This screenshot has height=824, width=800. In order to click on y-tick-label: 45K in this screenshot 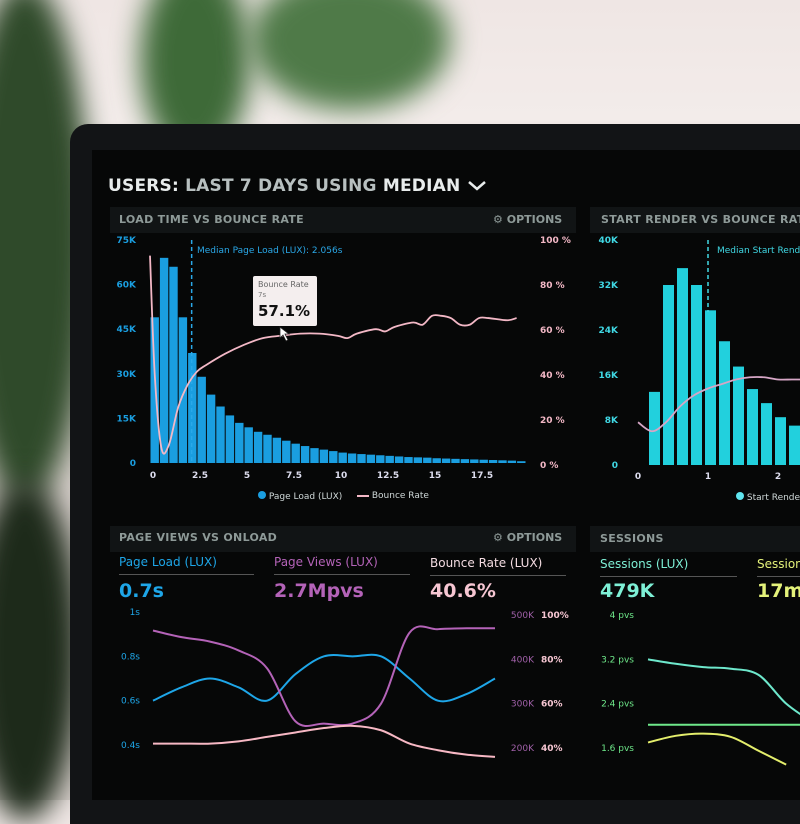, I will do `click(127, 330)`.